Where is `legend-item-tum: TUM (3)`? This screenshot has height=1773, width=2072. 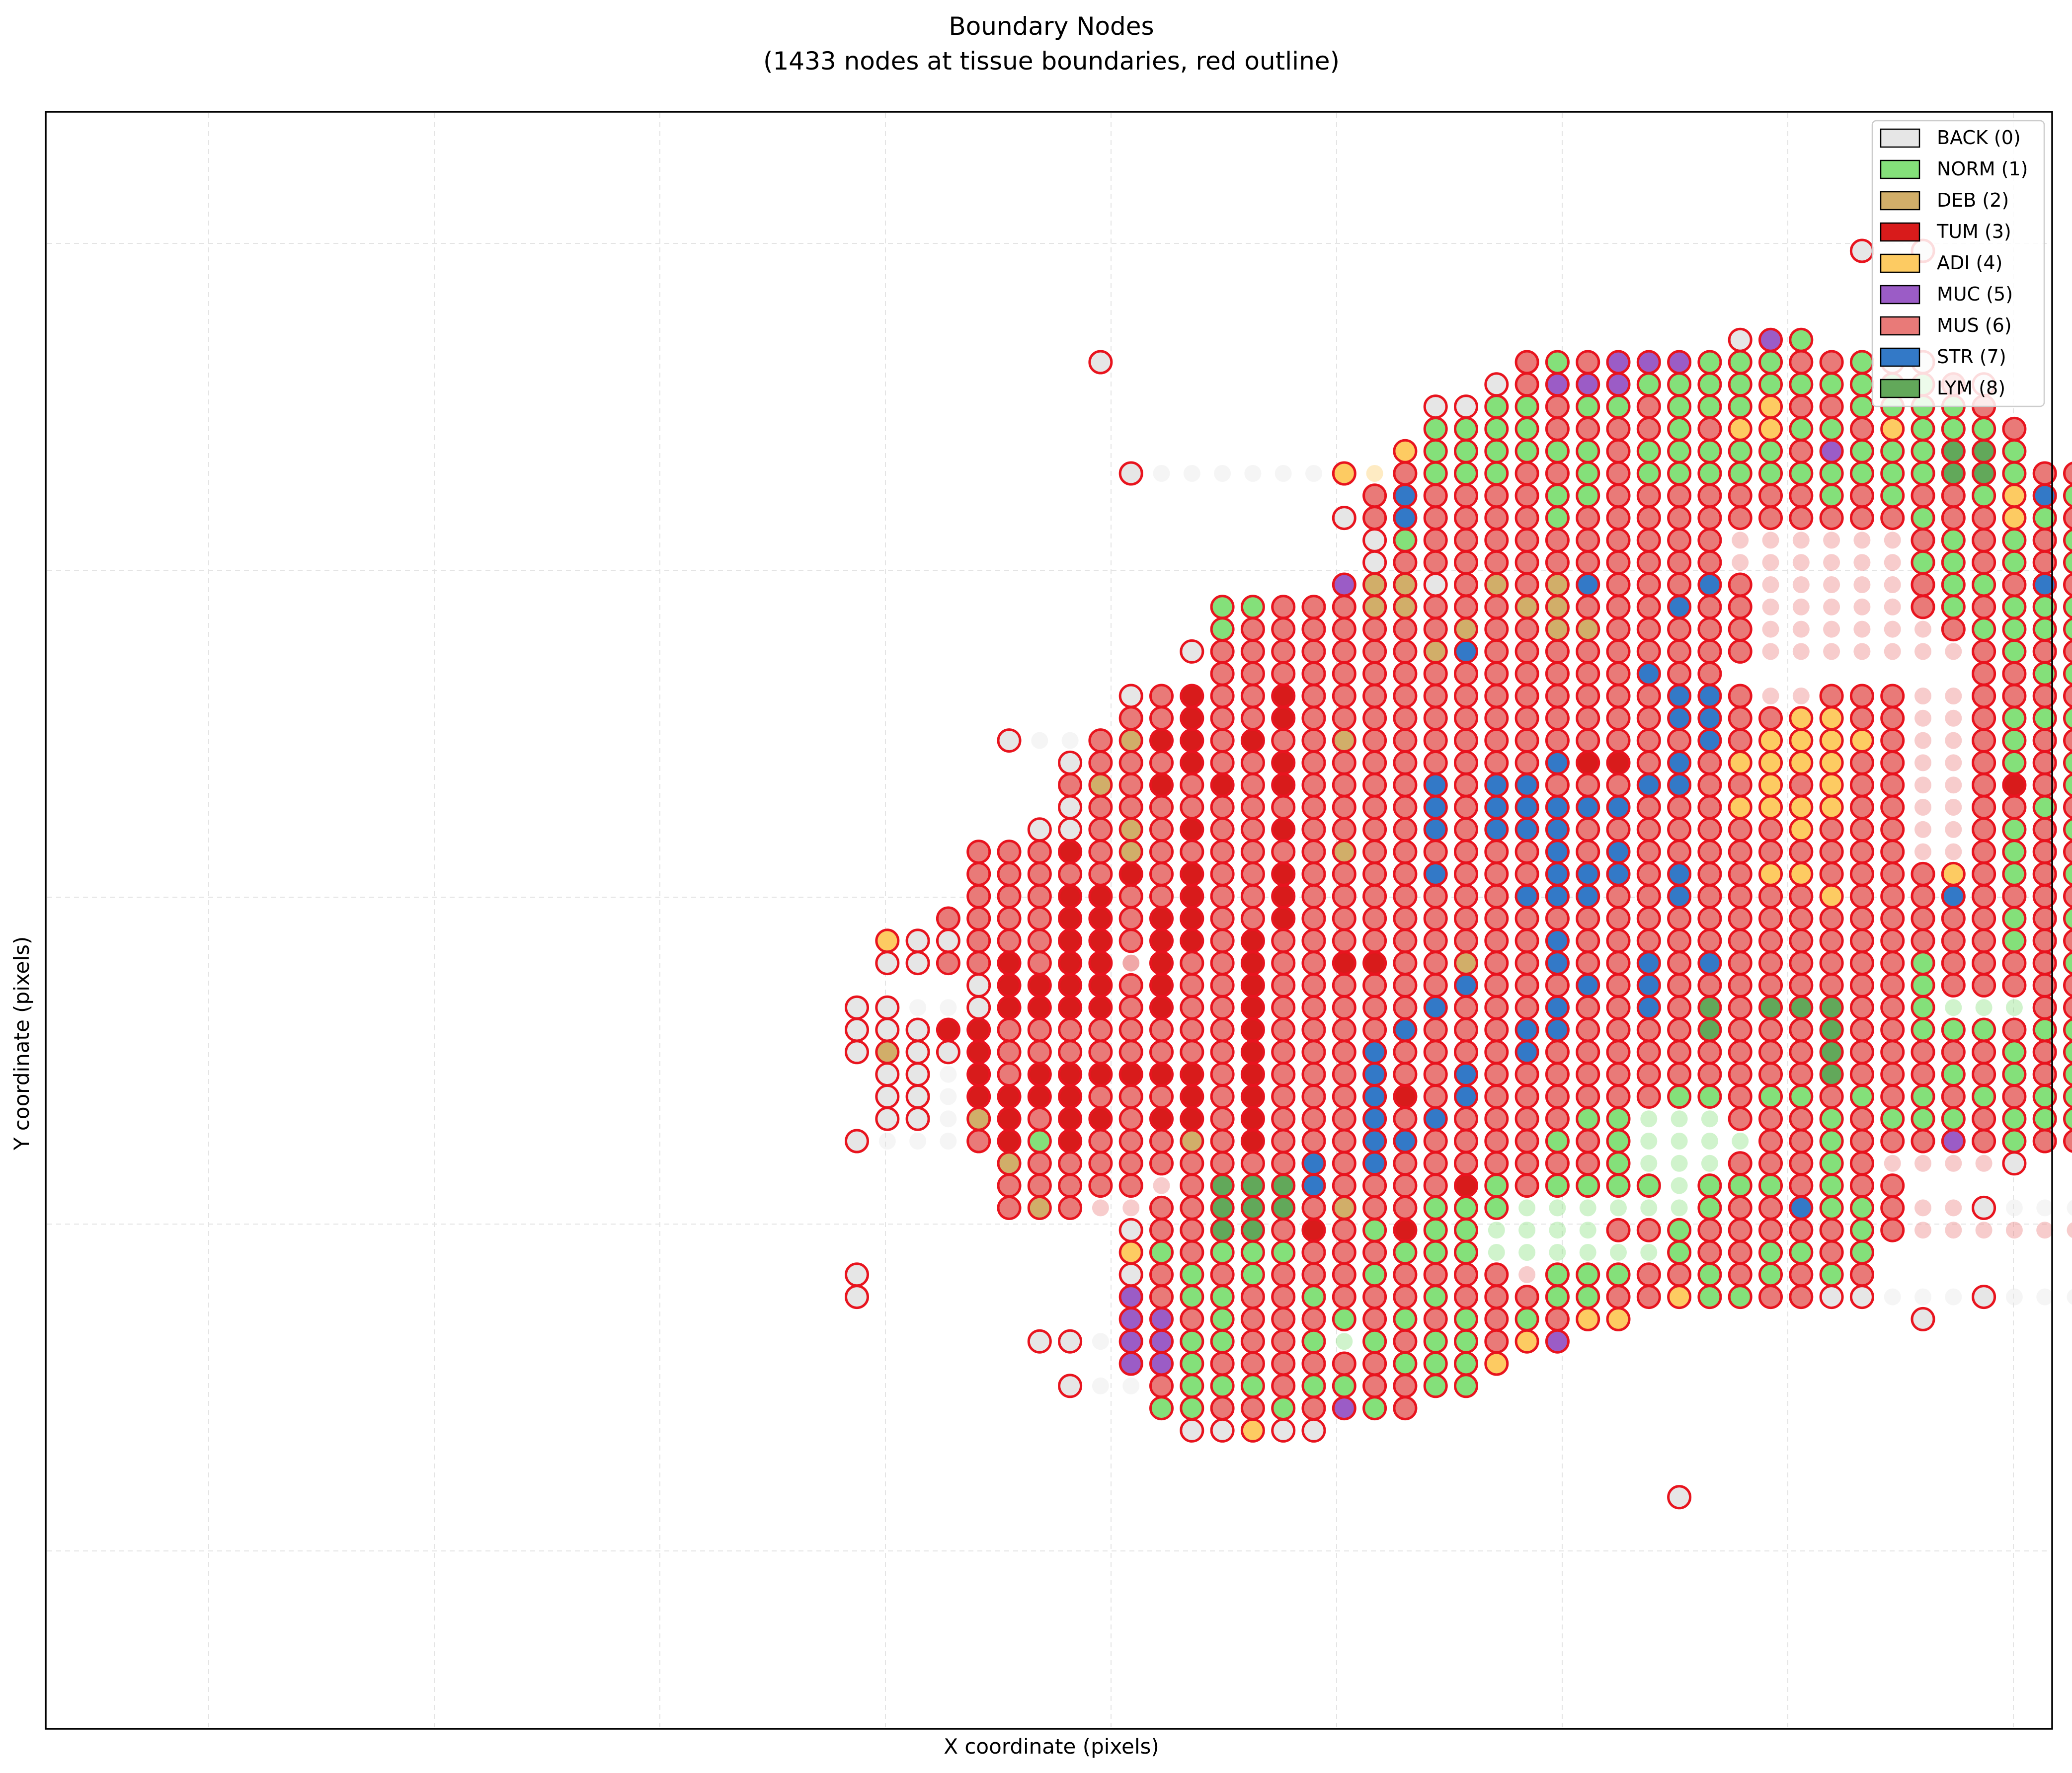
legend-item-tum: TUM (3) is located at coordinates (1945, 232).